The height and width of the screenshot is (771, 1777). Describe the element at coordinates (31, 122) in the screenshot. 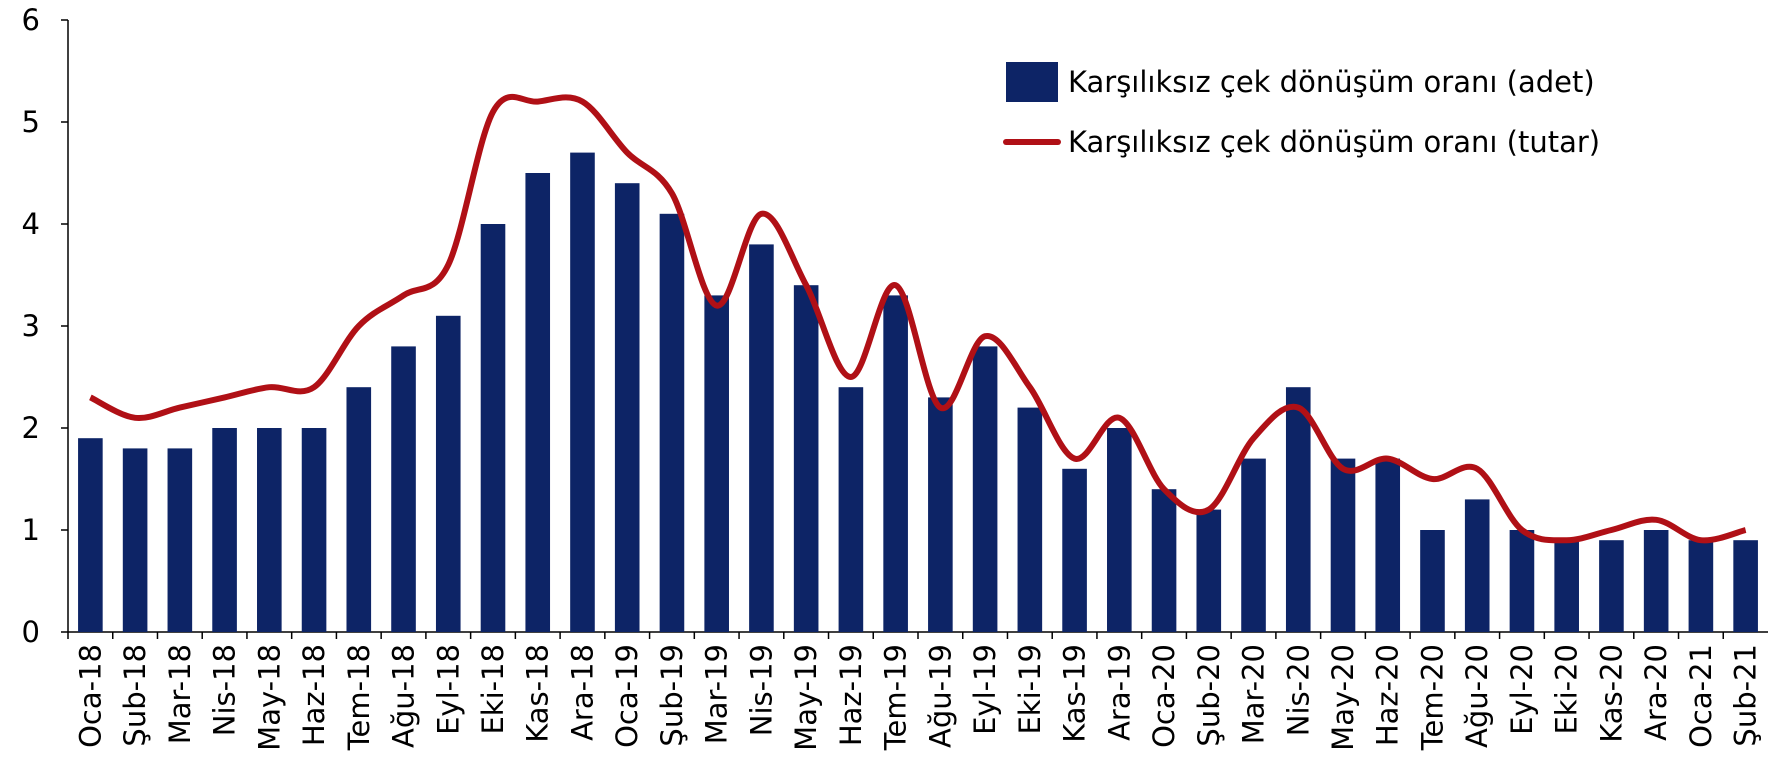

I see `y-tick-label: 5` at that location.